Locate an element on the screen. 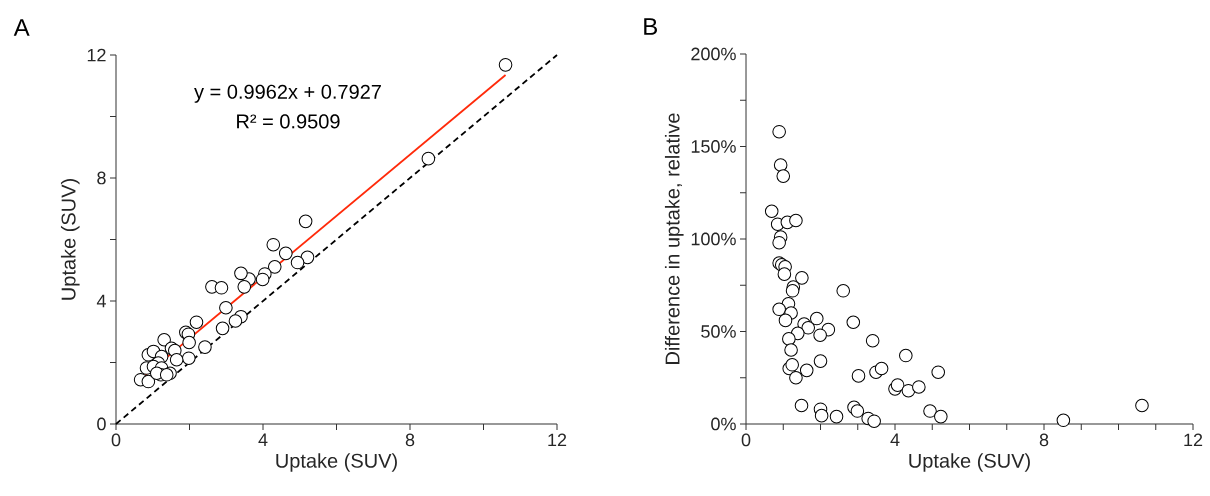 The height and width of the screenshot is (496, 1210). chart-title: A is located at coordinates (21, 27).